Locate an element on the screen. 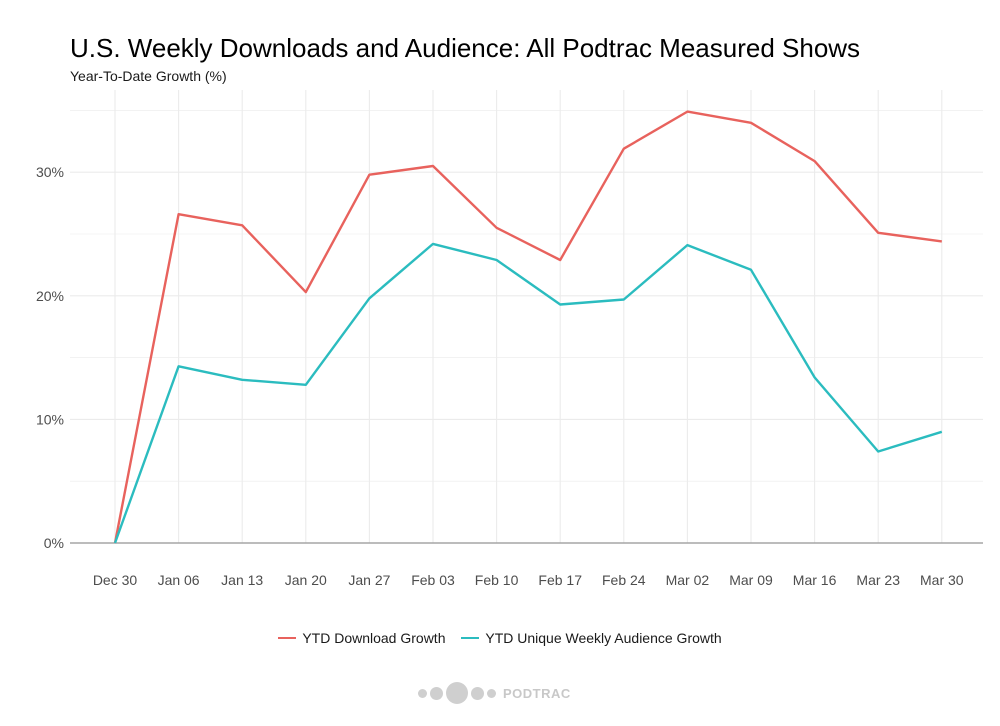  legend-swatch-download is located at coordinates (287, 638).